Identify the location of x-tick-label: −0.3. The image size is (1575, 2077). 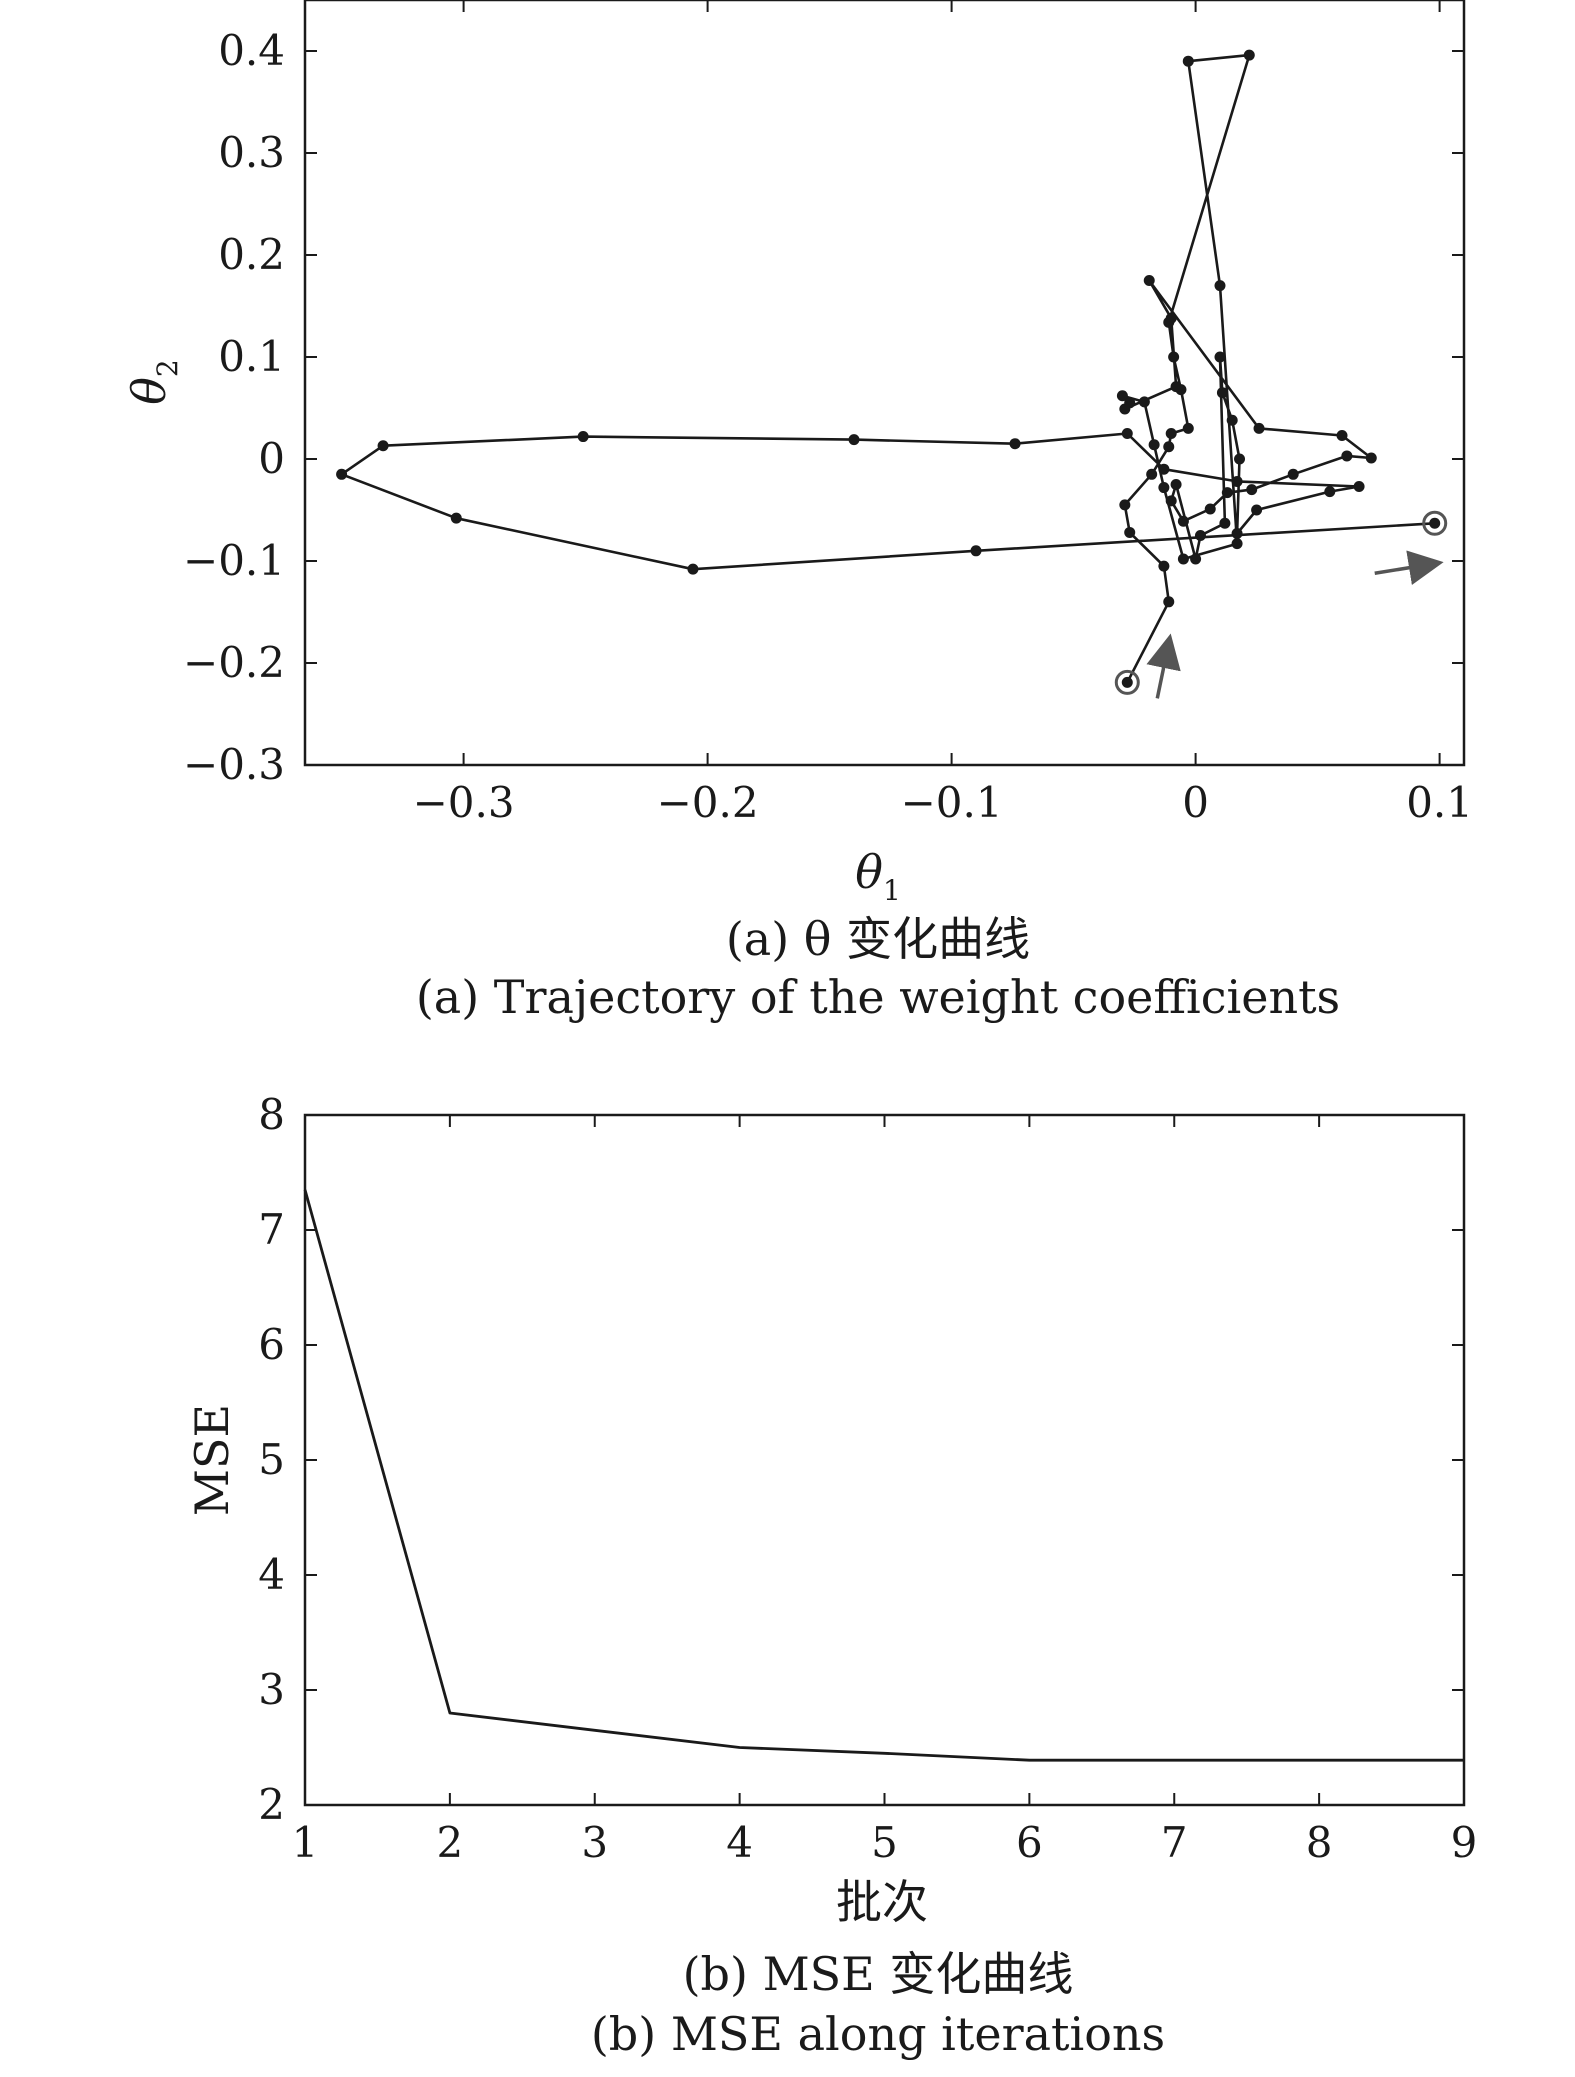
(464, 802).